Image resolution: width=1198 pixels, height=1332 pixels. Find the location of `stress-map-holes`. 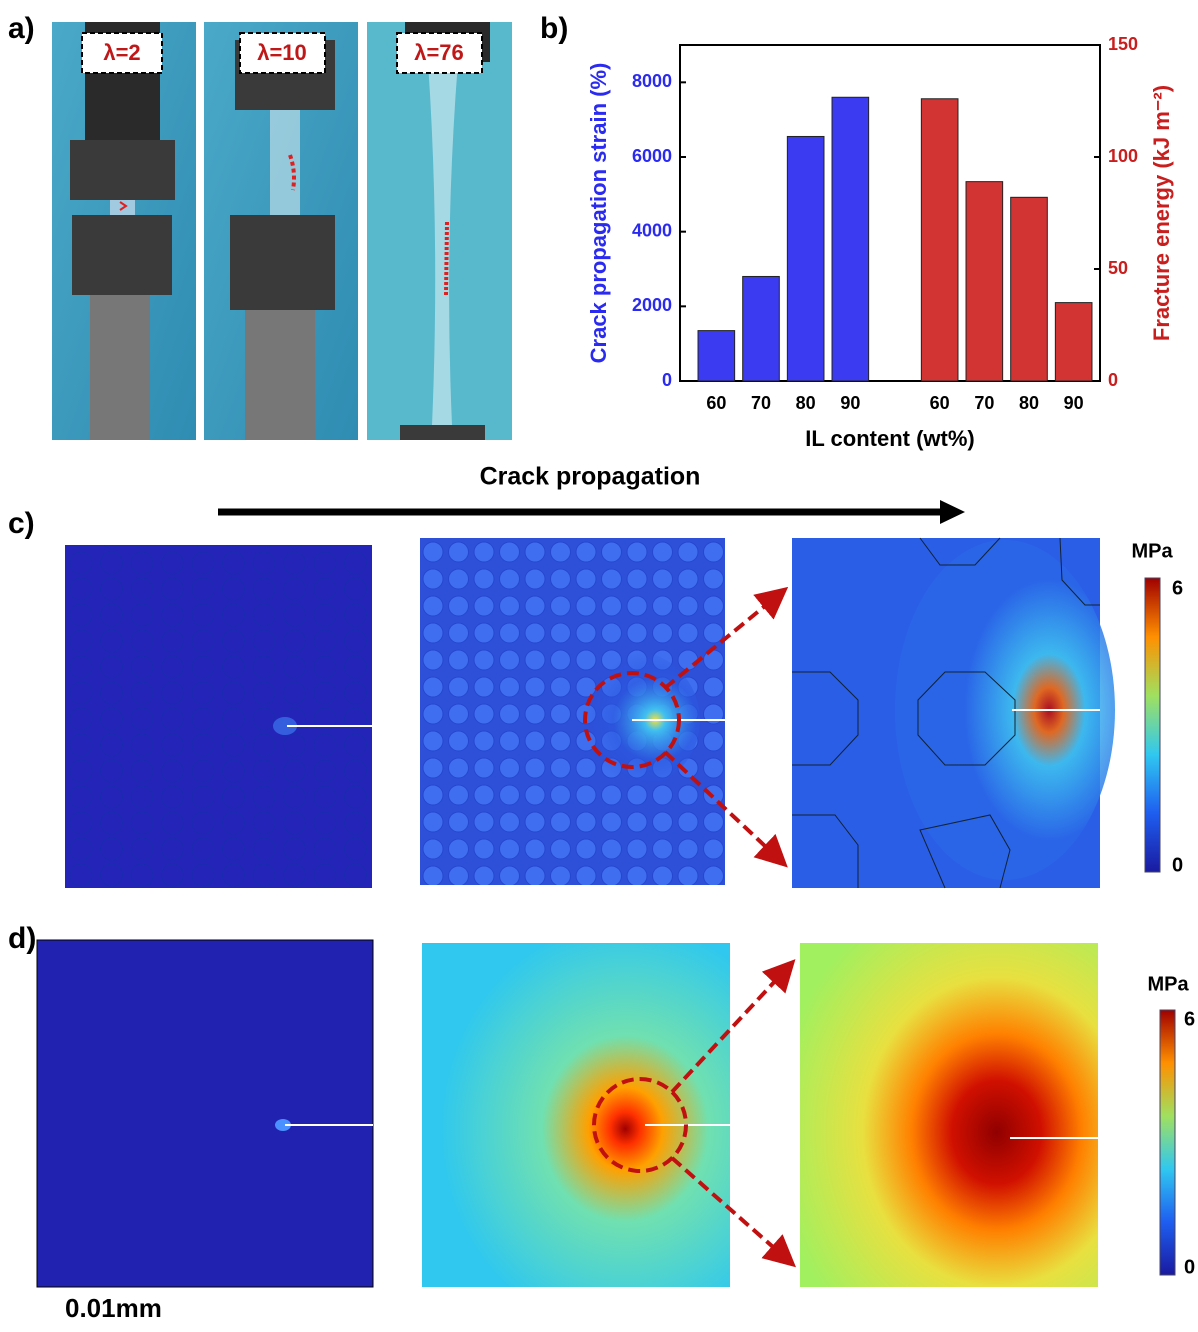

stress-map-holes is located at coordinates (218, 716).